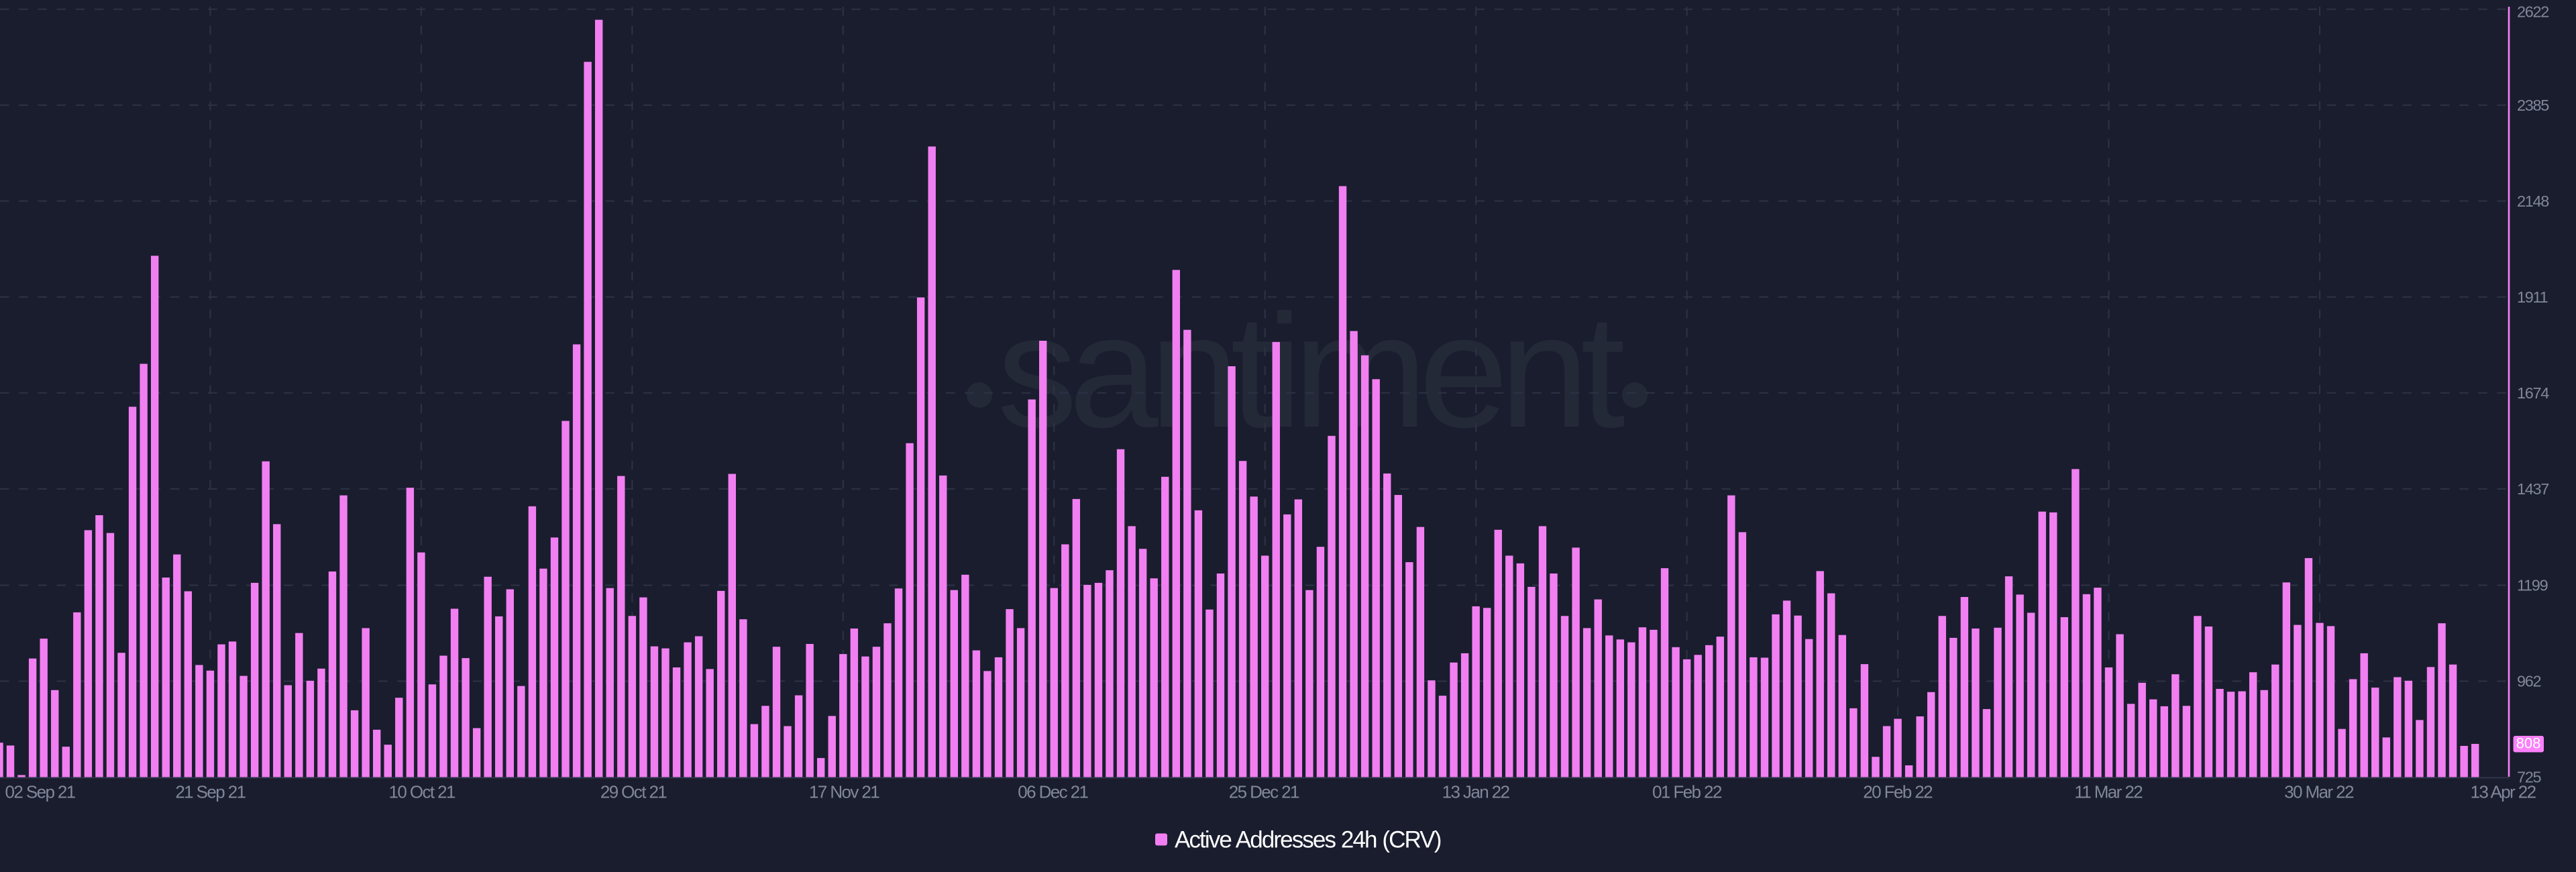 The image size is (2576, 872). I want to click on svg-text: 21 Sep 21, so click(210, 792).